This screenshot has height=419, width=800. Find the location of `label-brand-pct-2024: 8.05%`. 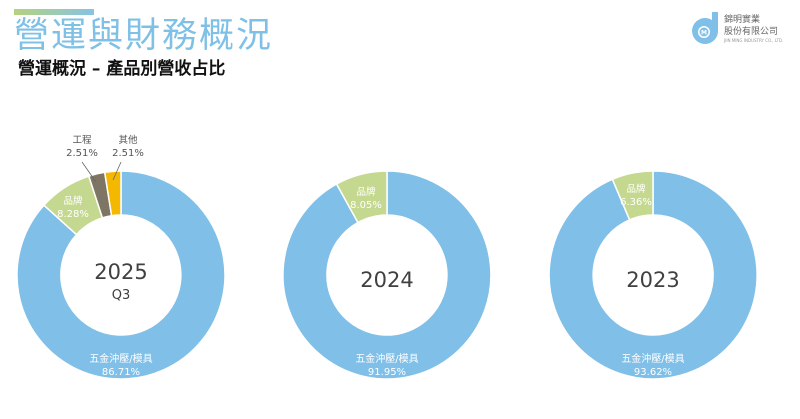

label-brand-pct-2024: 8.05% is located at coordinates (366, 205).